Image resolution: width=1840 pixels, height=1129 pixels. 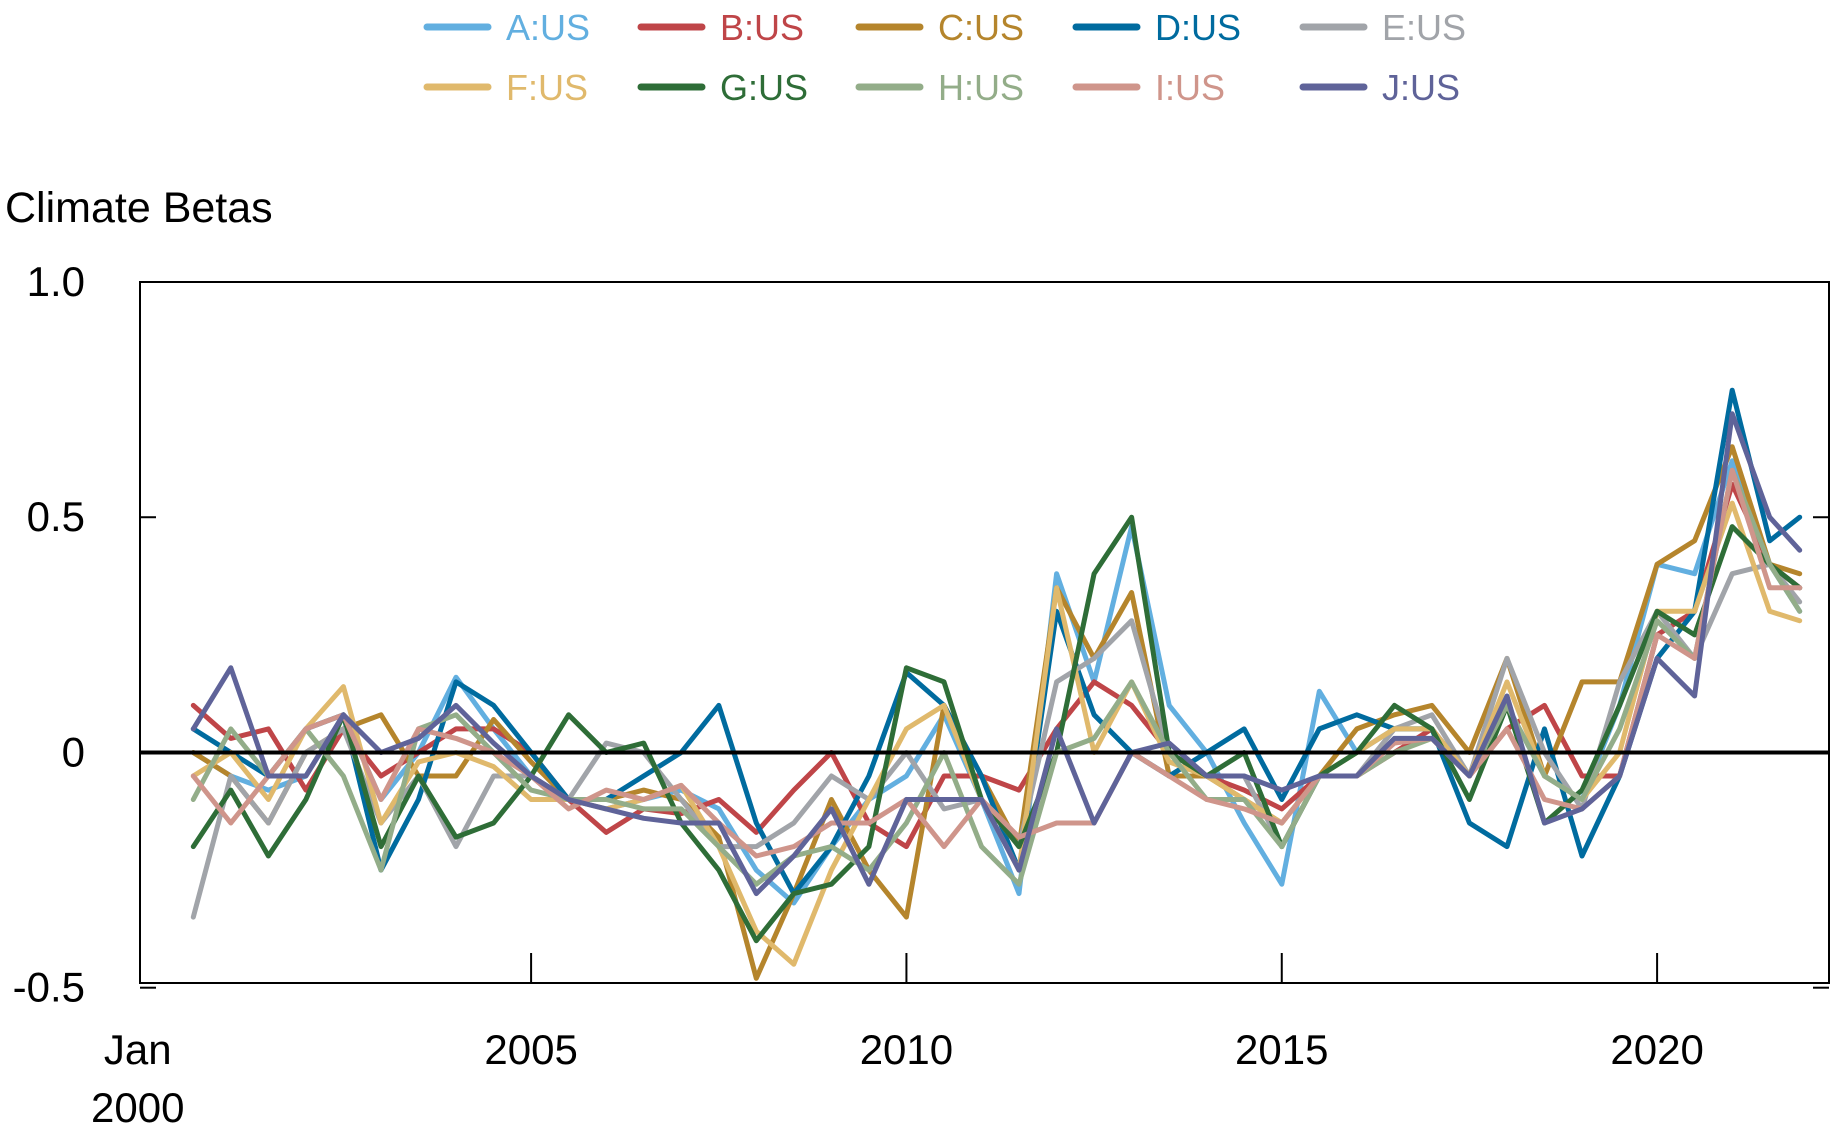 I want to click on legend-item-b-us: B:US, so click(x=720, y=27).